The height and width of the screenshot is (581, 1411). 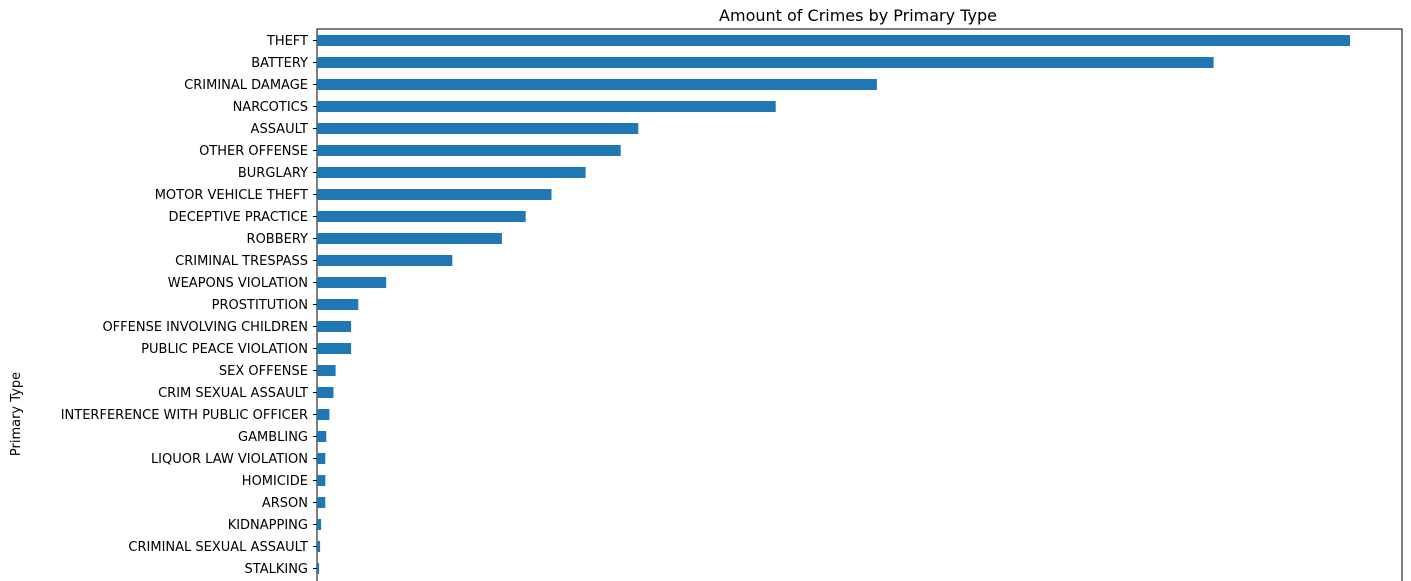 I want to click on category-label: BURGLARY, so click(x=273, y=173).